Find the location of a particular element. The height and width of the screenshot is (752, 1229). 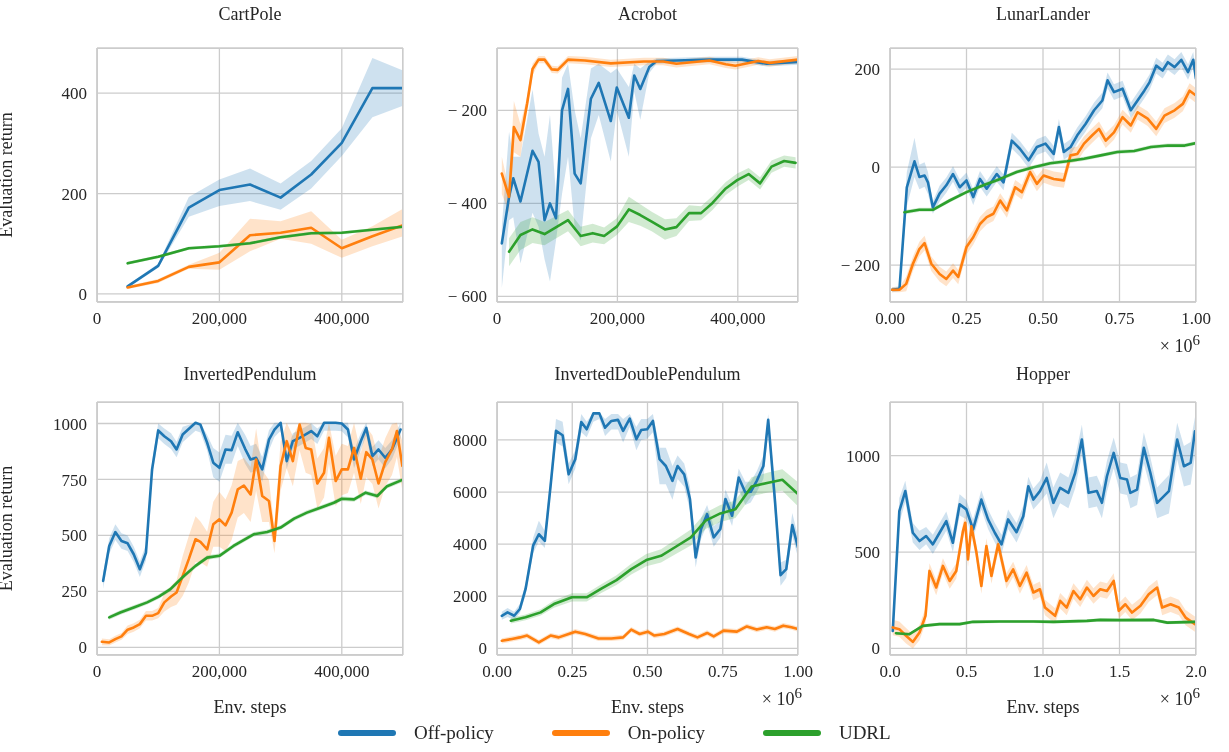

x-tick-label: 1.0 is located at coordinates (1043, 672).